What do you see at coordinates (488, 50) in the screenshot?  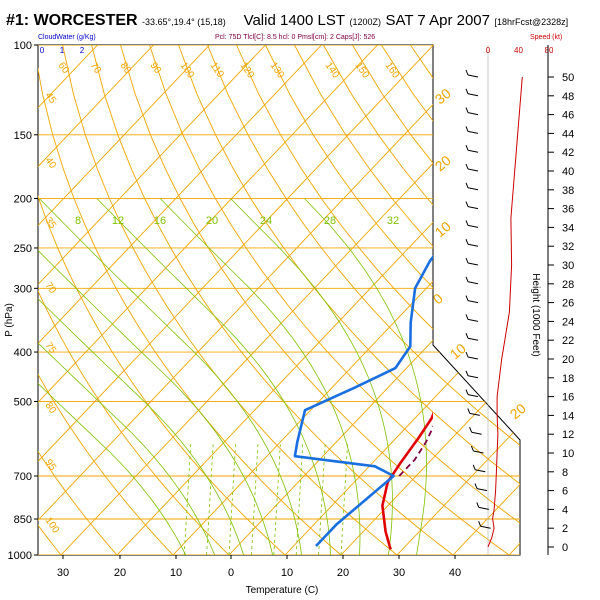 I see `speed-tick-label: 0` at bounding box center [488, 50].